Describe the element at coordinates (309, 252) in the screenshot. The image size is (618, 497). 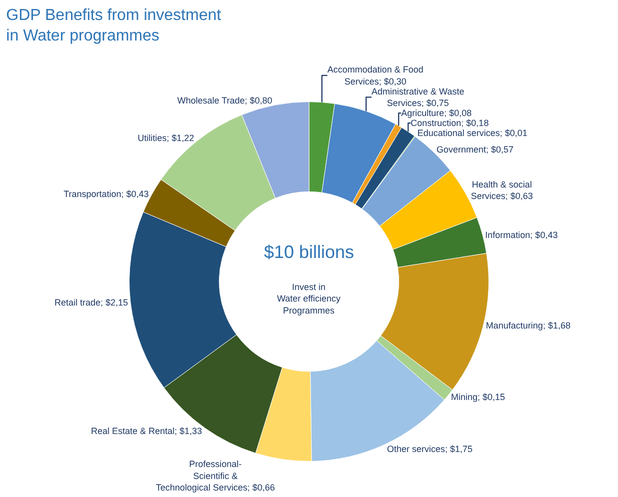
I see `text: $10 billions` at that location.